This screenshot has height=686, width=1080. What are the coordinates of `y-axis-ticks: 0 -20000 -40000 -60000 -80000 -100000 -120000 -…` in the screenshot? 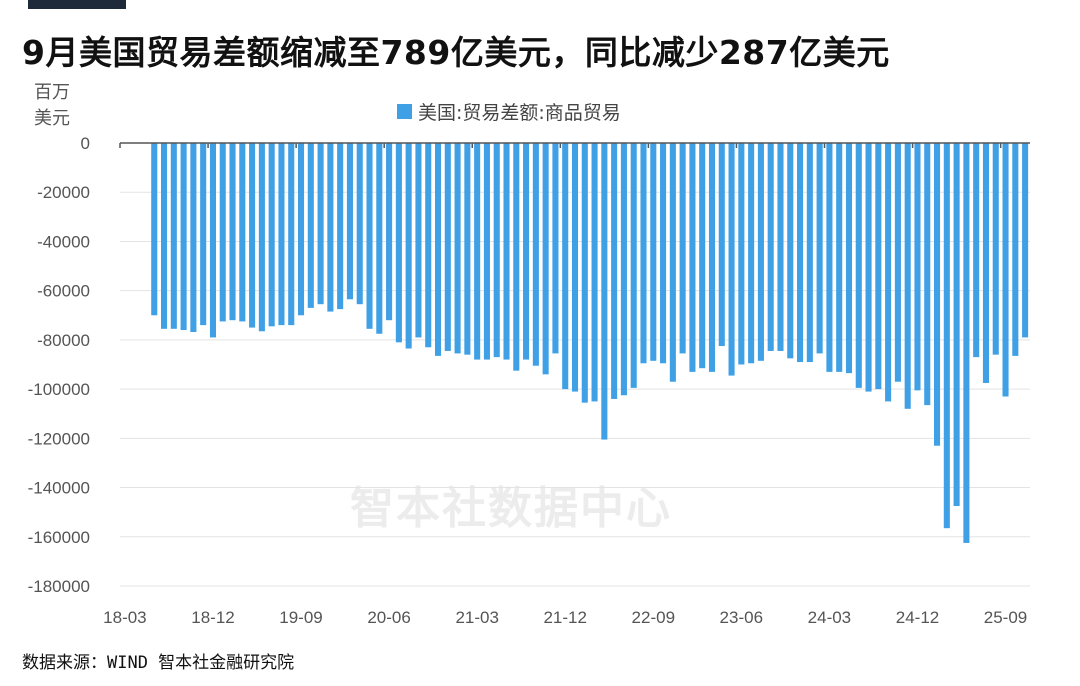 It's located at (59, 365).